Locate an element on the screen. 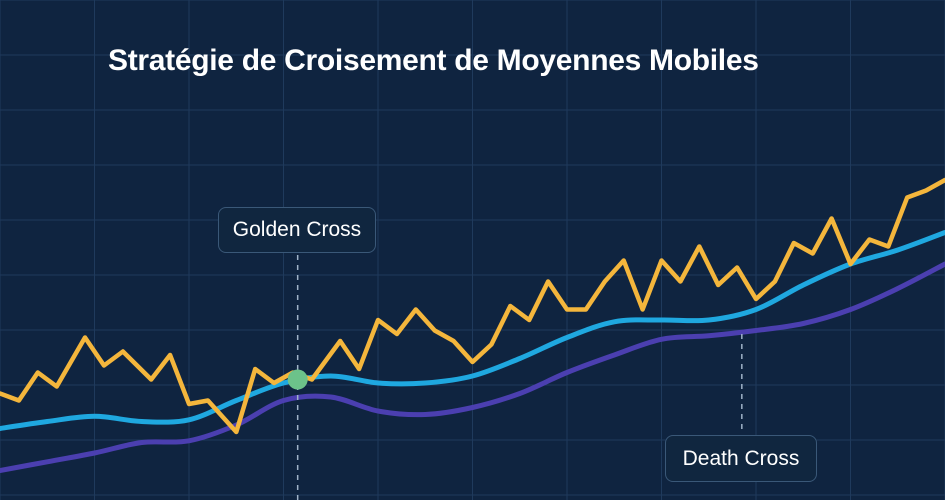 This screenshot has height=500, width=945. golden-cross-callout: Golden Cross is located at coordinates (297, 230).